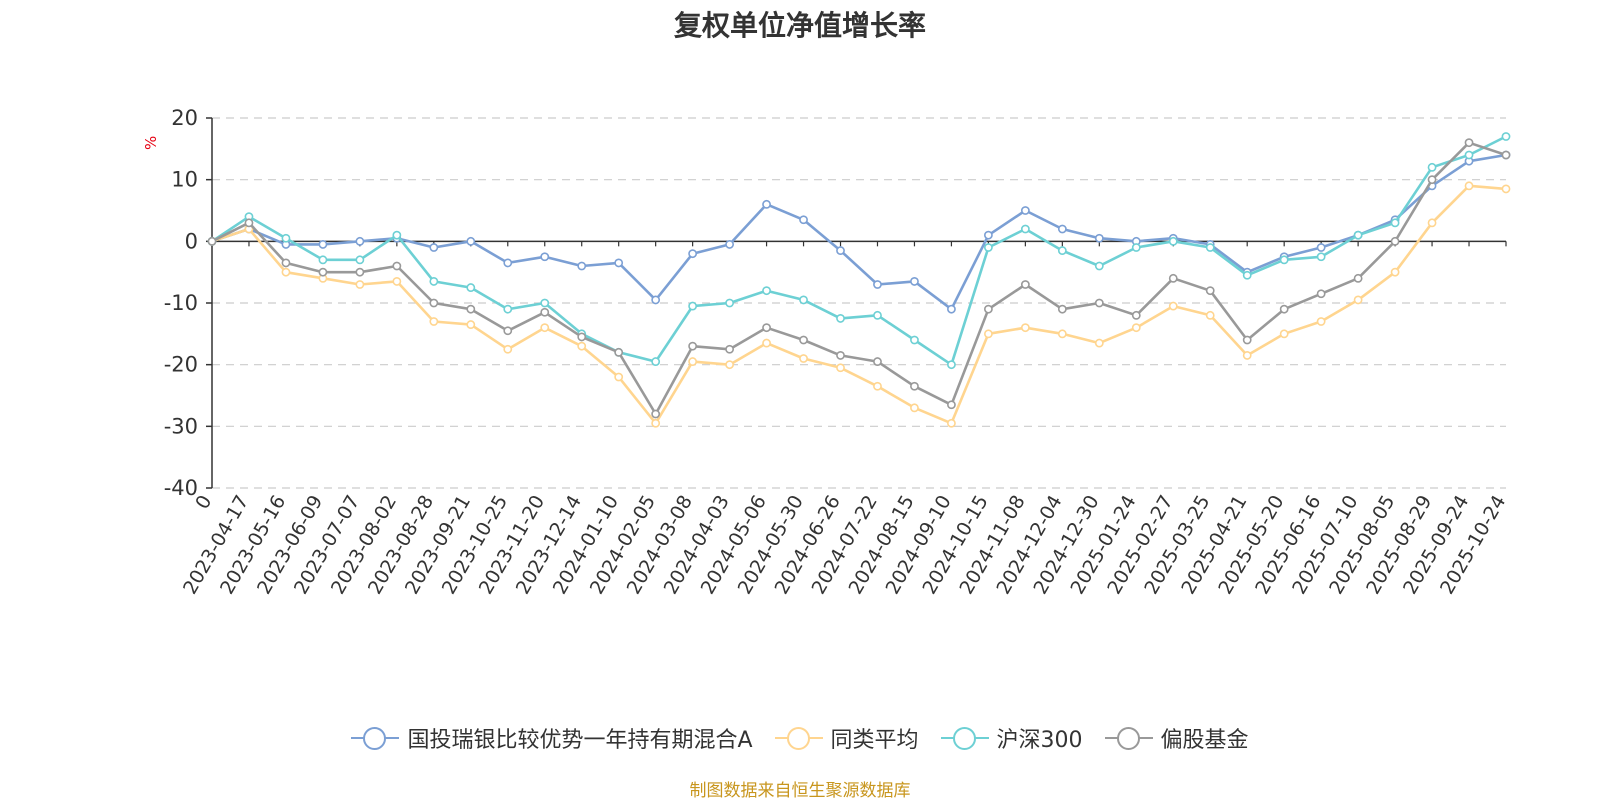 This screenshot has height=801, width=1600. What do you see at coordinates (552, 738) in the screenshot?
I see `legend-item-fund: 国投瑞银比较优势一年持有期混合A` at bounding box center [552, 738].